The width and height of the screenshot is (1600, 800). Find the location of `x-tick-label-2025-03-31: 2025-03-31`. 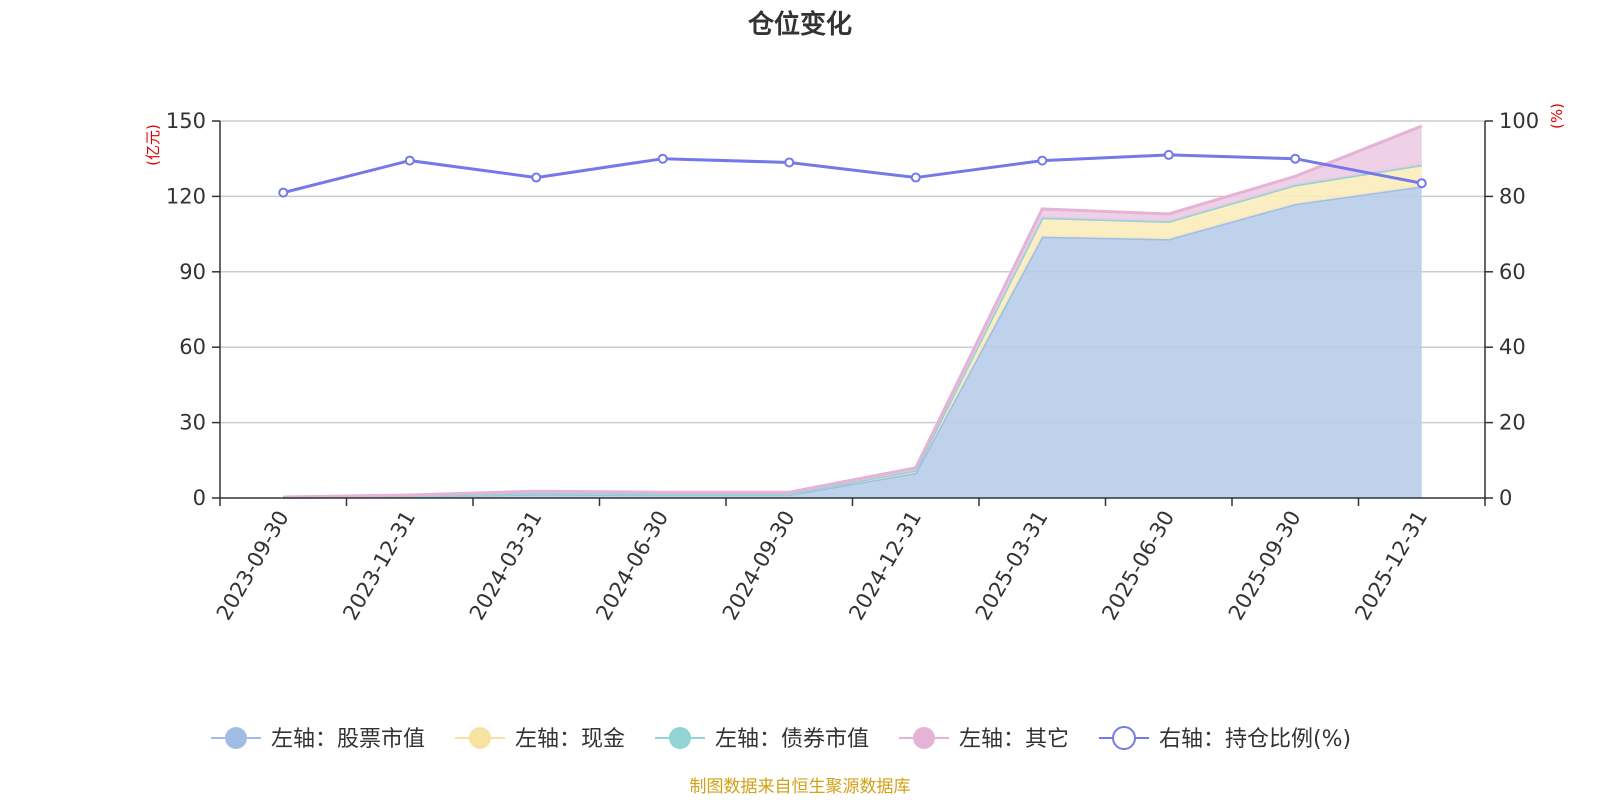

x-tick-label-2025-03-31: 2025-03-31 is located at coordinates (1012, 566).